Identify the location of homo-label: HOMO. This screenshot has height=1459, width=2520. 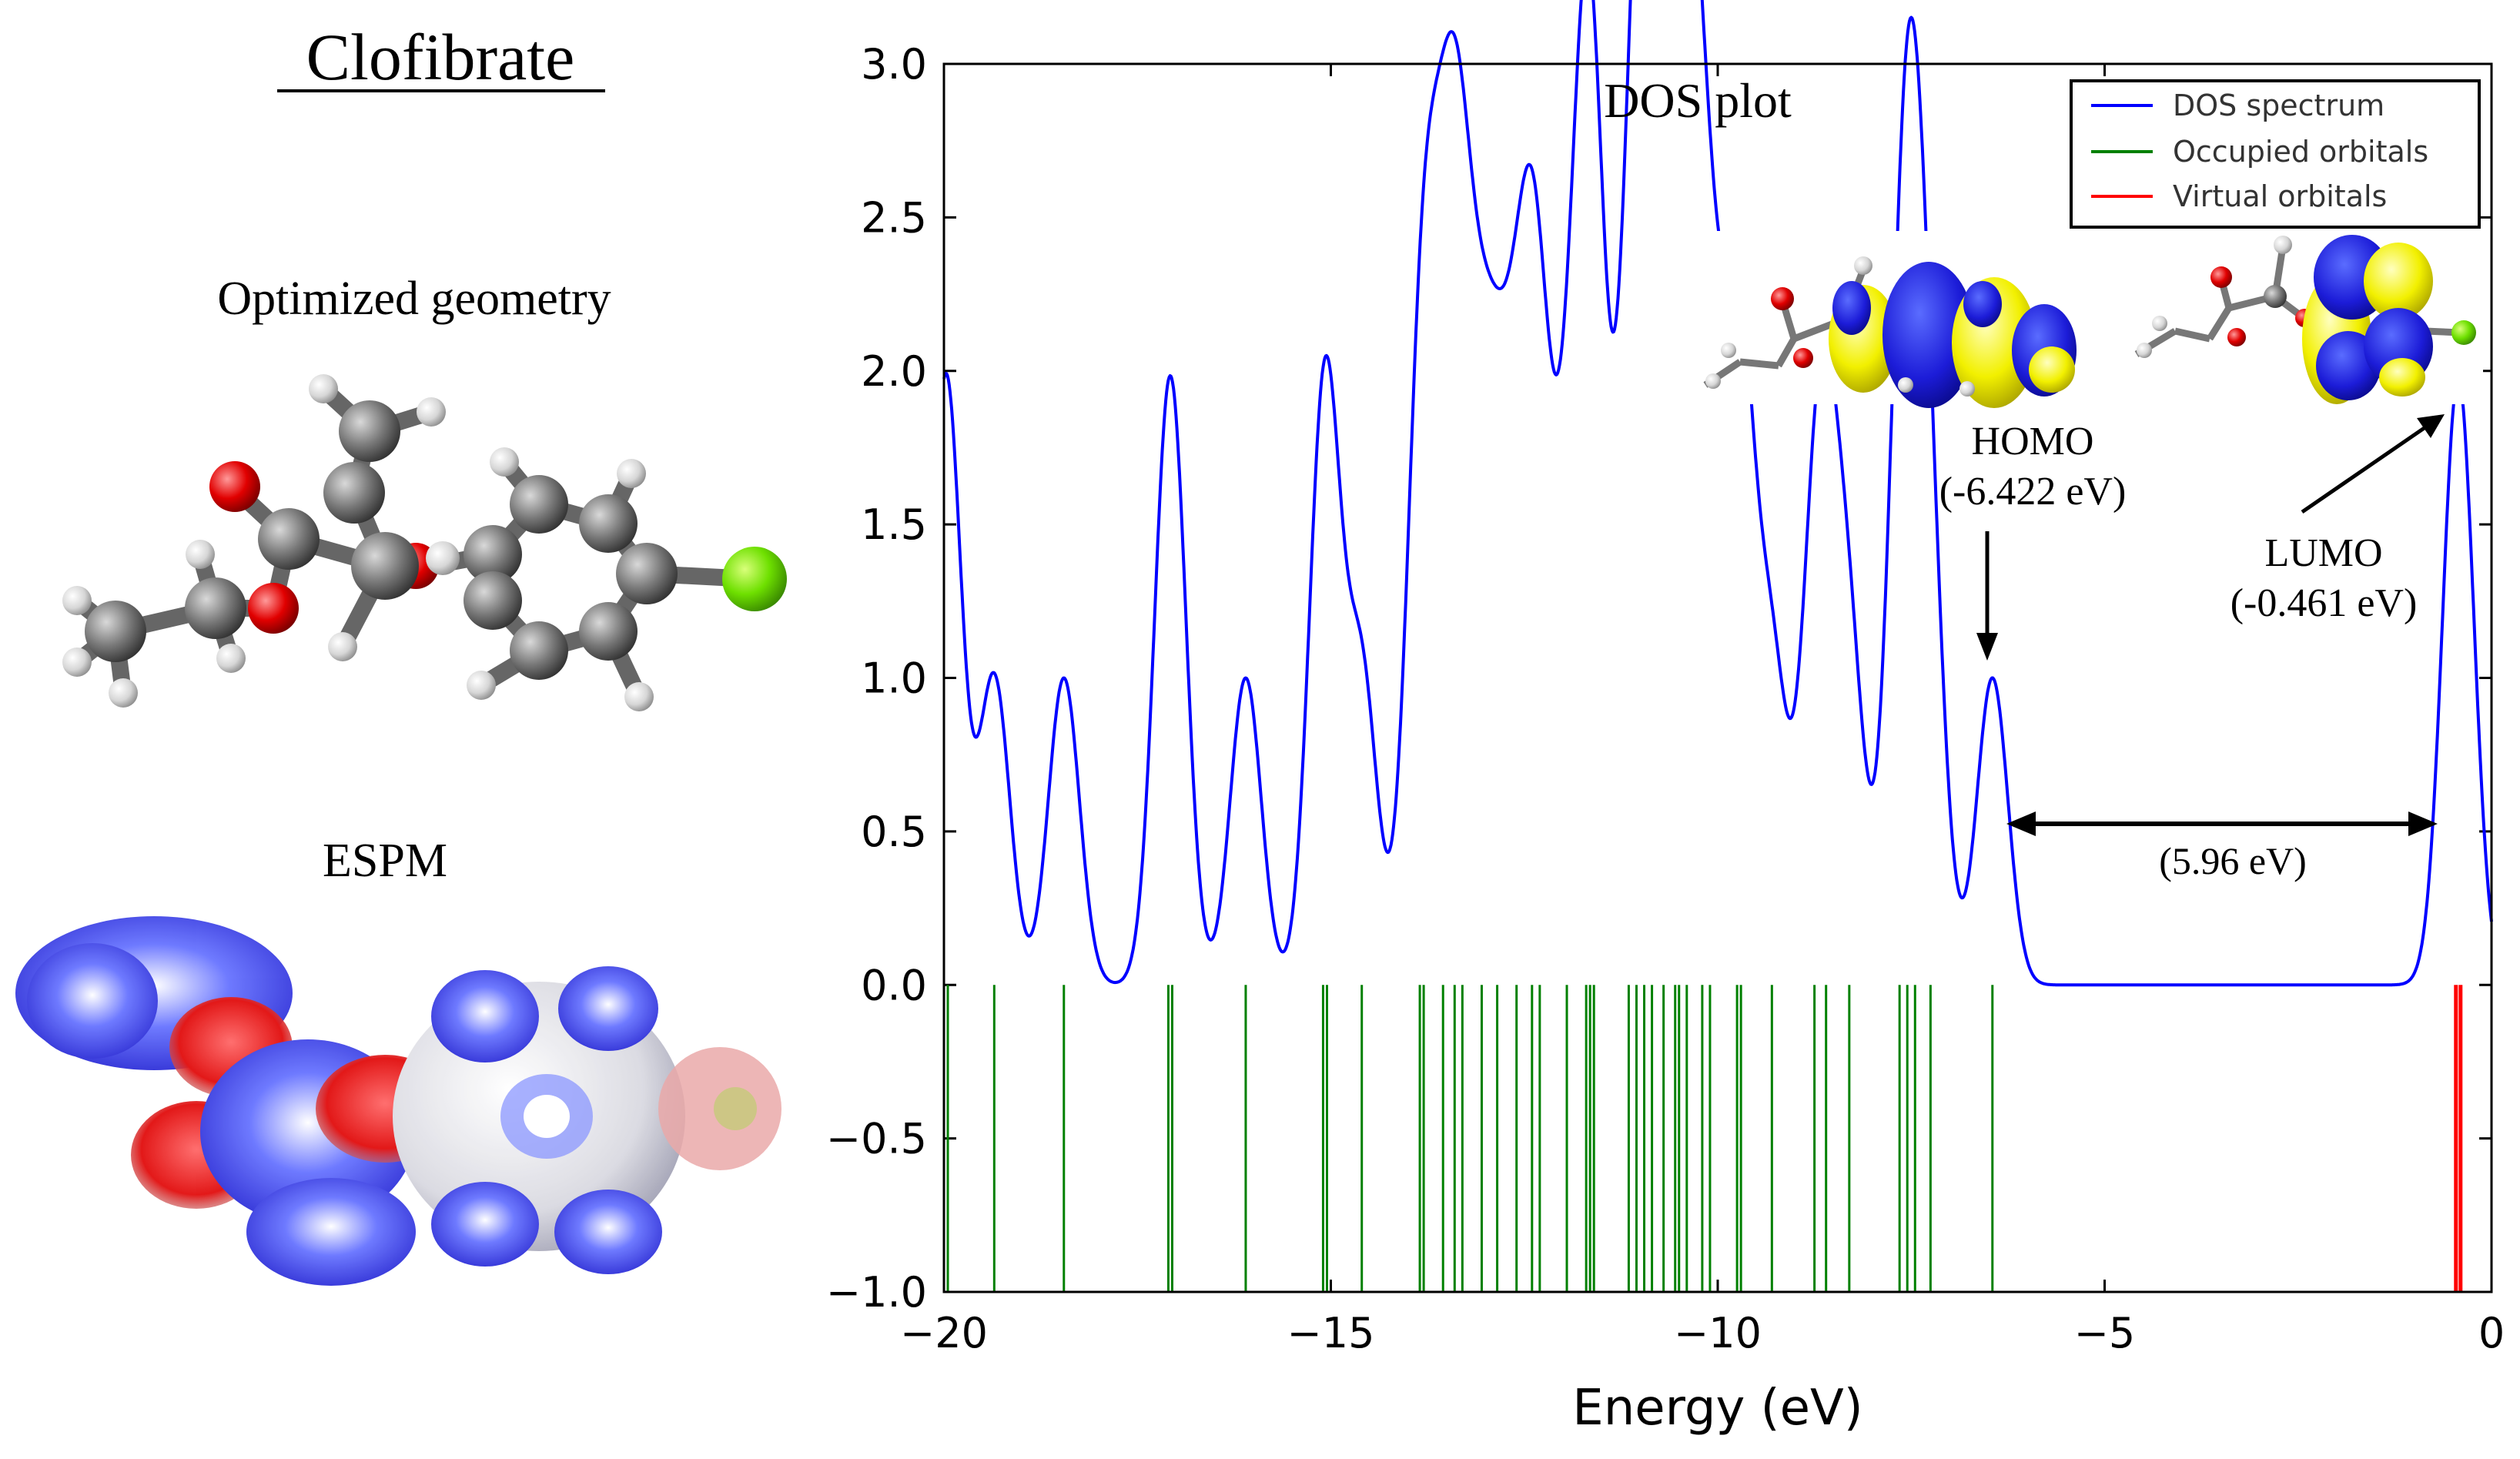
(2033, 442).